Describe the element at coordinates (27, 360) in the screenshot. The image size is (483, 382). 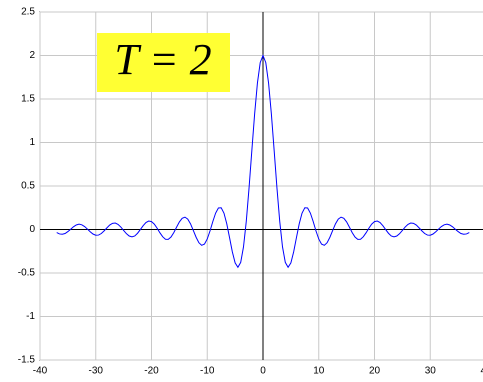
I see `y-tick-label: -1.5` at that location.